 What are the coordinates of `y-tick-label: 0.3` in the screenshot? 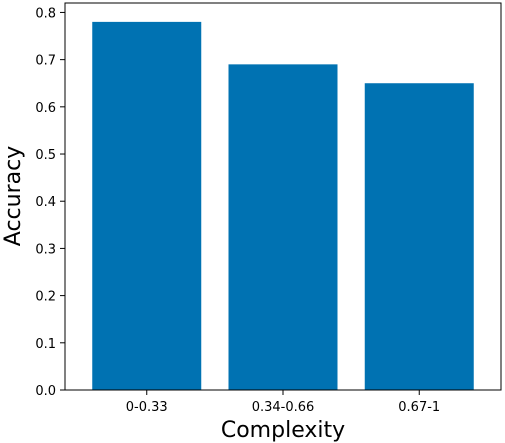 It's located at (45, 249).